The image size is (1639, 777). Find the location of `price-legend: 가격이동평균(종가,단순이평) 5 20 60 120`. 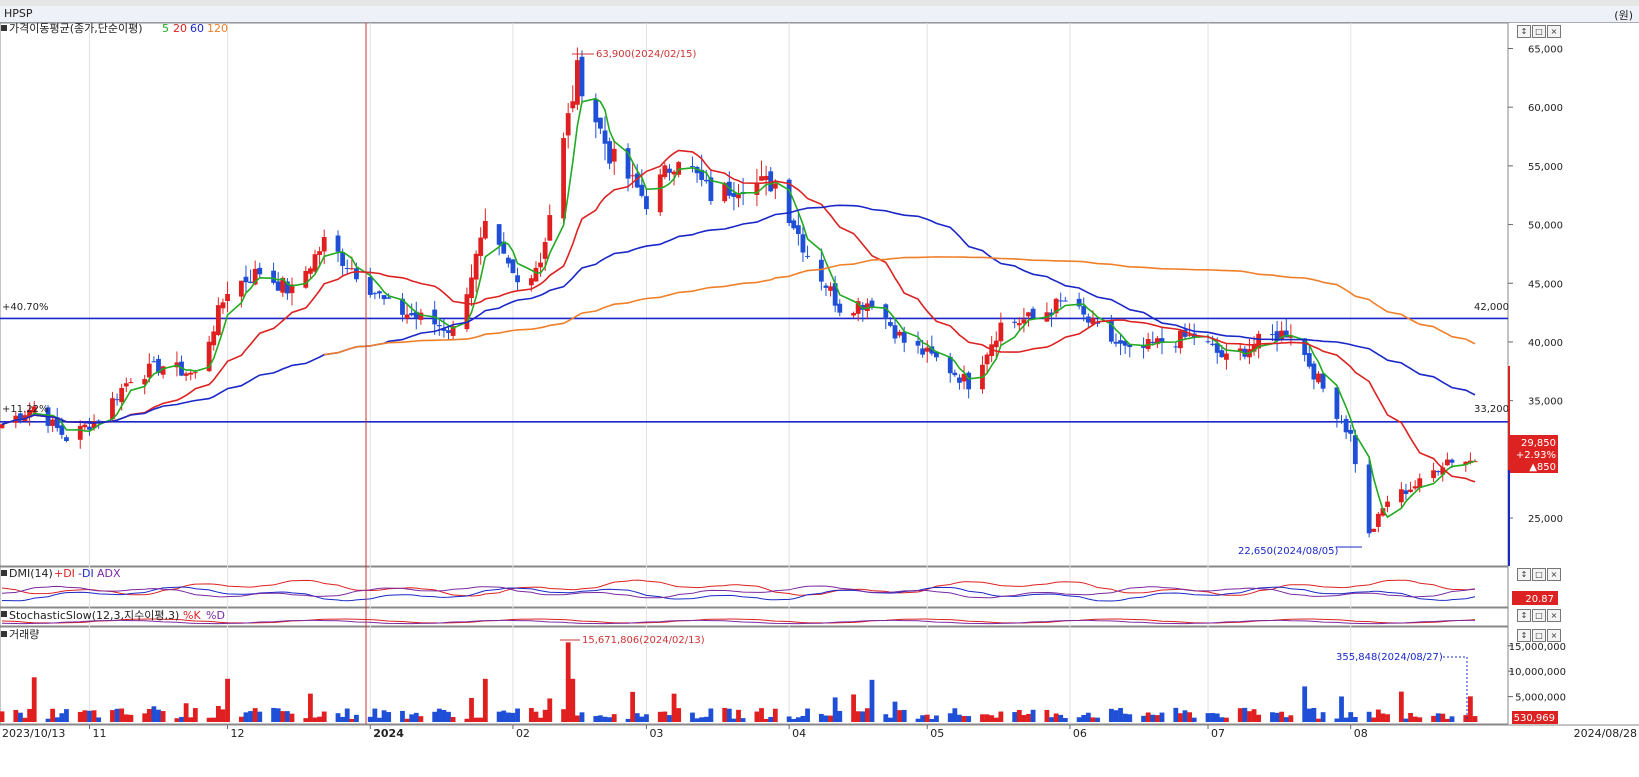

price-legend: 가격이동평균(종가,단순이평) 5 20 60 120 is located at coordinates (114, 28).